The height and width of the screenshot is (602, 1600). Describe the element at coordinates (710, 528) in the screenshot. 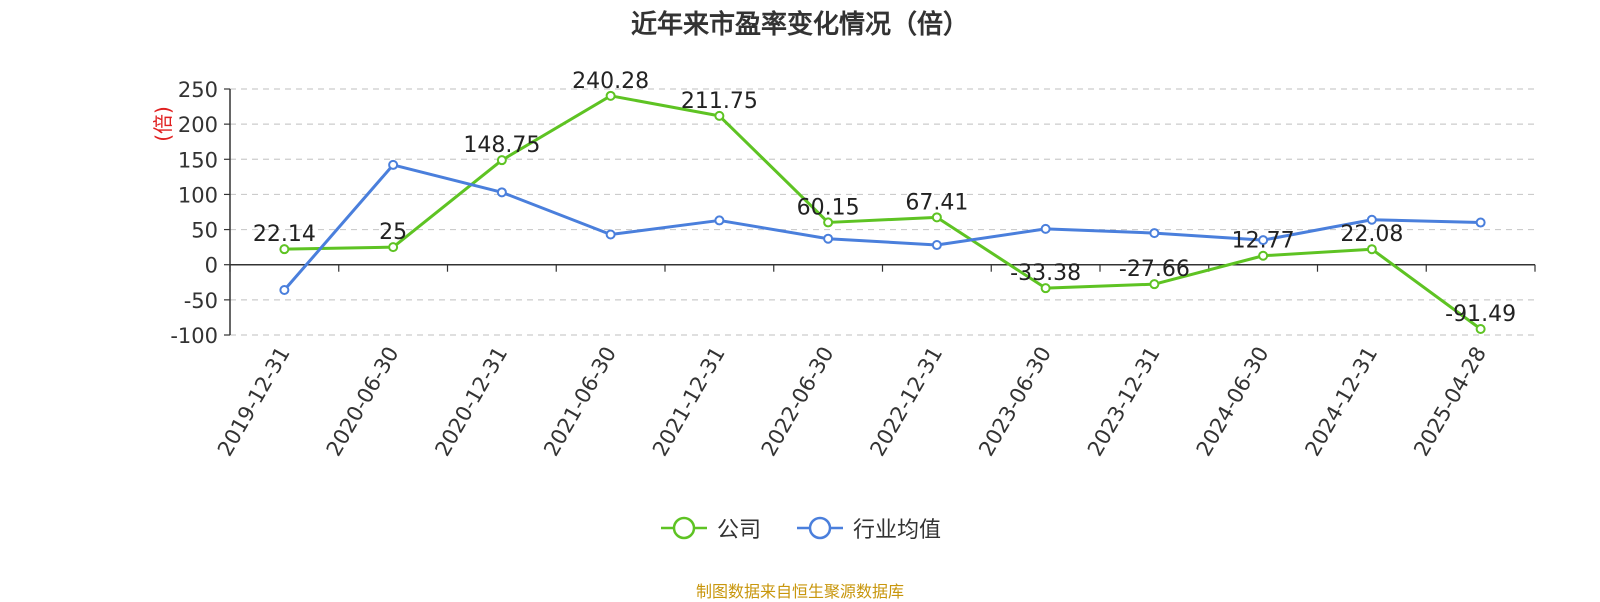

I see `legend-item: 公司` at that location.